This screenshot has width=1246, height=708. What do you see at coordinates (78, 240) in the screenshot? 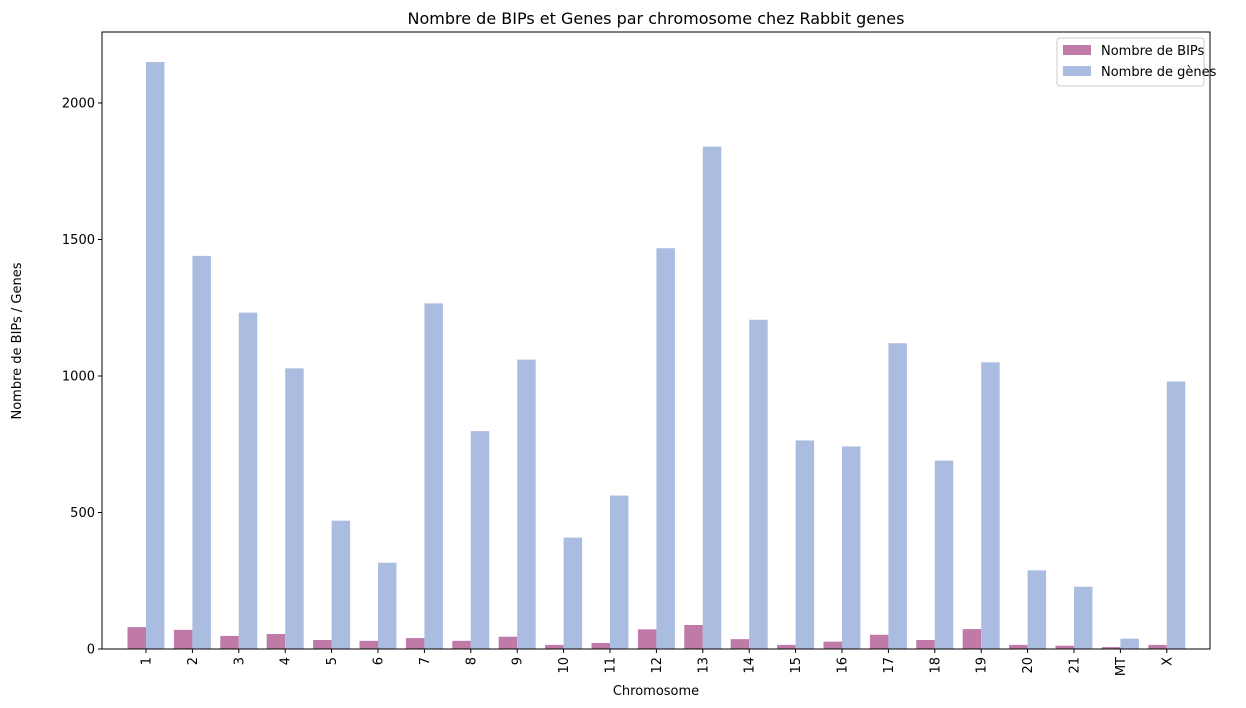
I see `y-tick-label: 1500` at bounding box center [78, 240].